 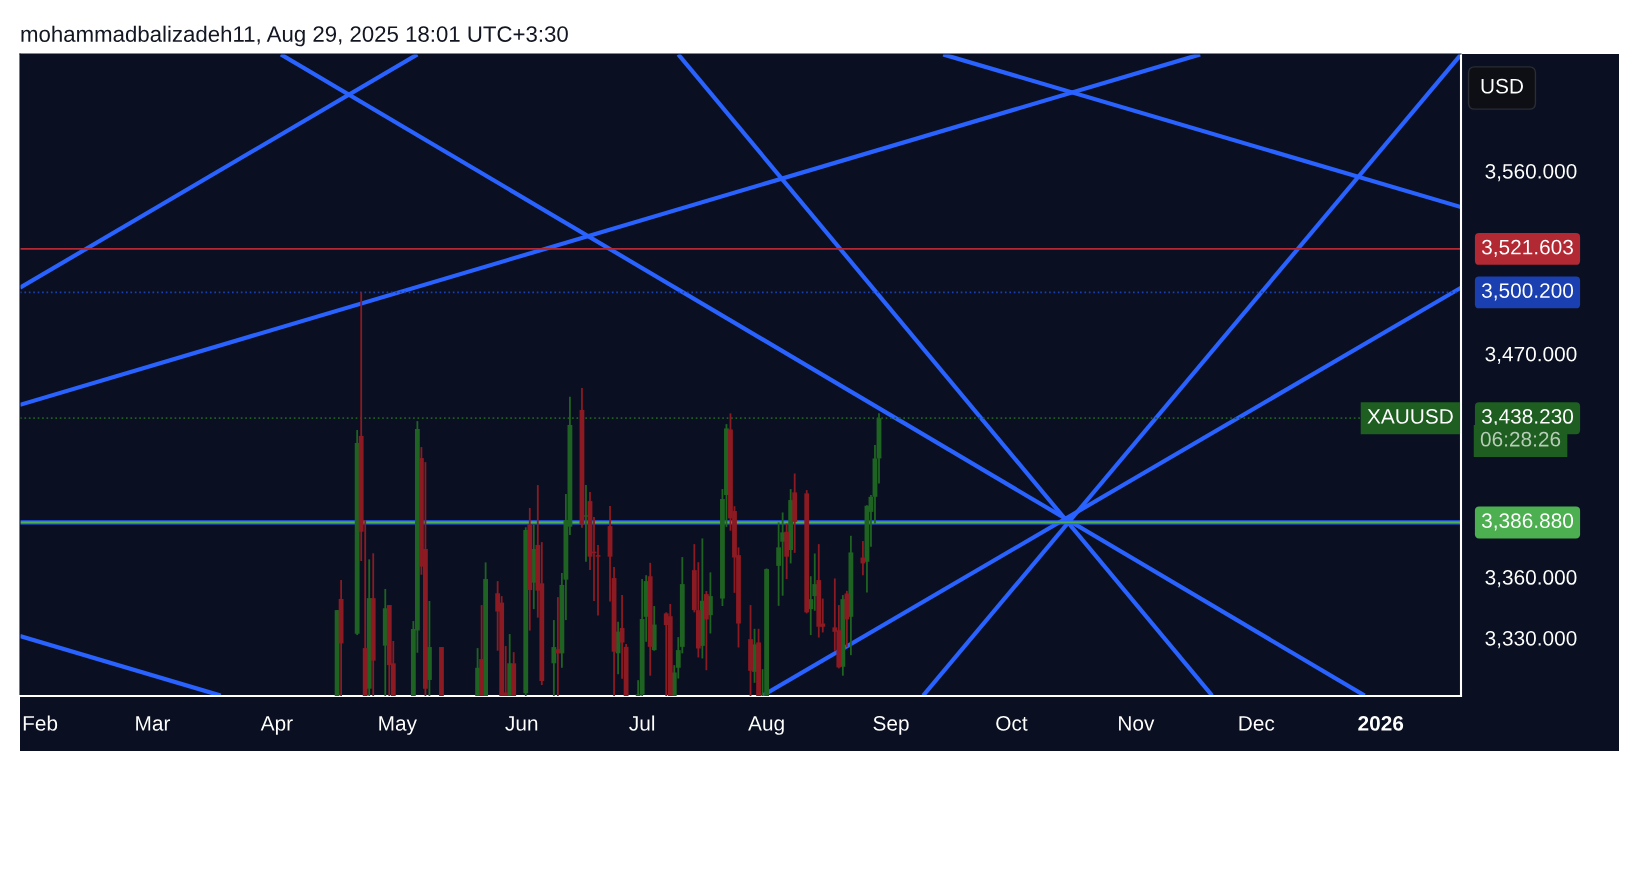 I want to click on chart-title: mohammadbalizadeh11, Aug 29, 2025 18:01 UTC+3:30, so click(x=294, y=36).